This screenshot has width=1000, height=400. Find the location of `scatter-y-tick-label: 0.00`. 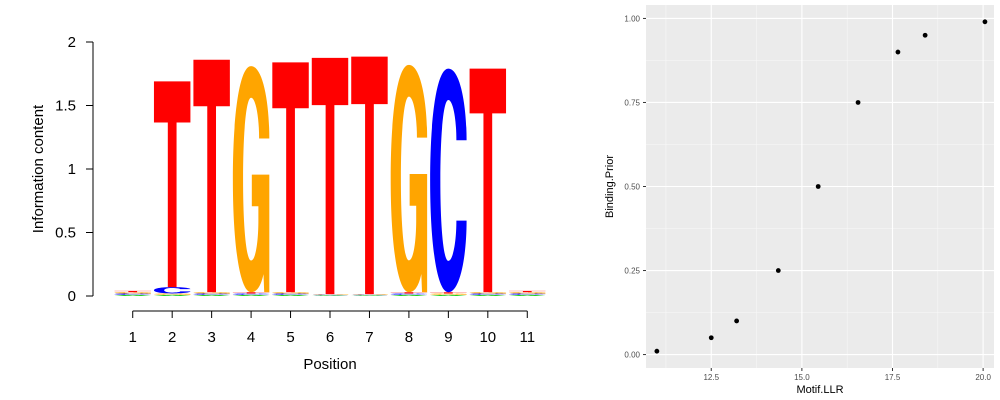

scatter-y-tick-label: 0.00 is located at coordinates (632, 355).